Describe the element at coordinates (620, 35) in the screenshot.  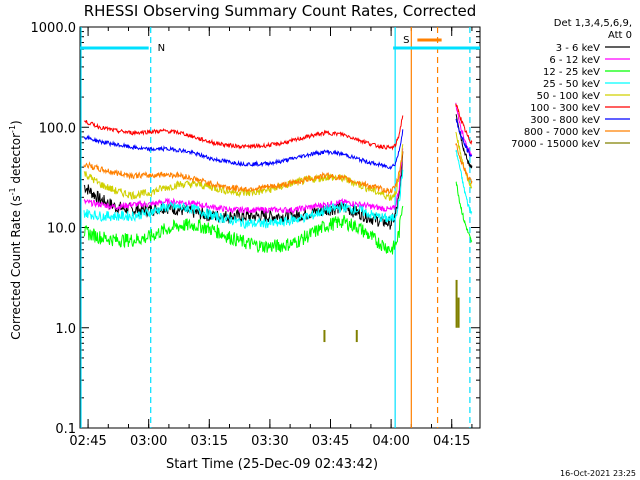
I see `legend-header-2: Att 0` at that location.